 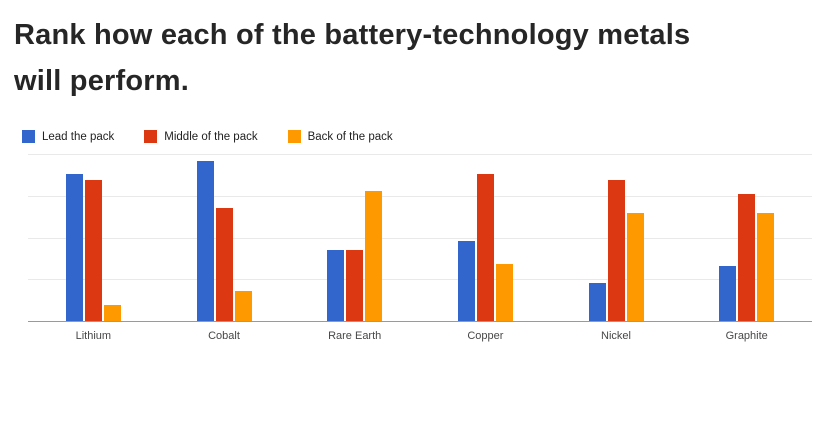 What do you see at coordinates (728, 294) in the screenshot?
I see `bar-graphite-lead-the-pack` at bounding box center [728, 294].